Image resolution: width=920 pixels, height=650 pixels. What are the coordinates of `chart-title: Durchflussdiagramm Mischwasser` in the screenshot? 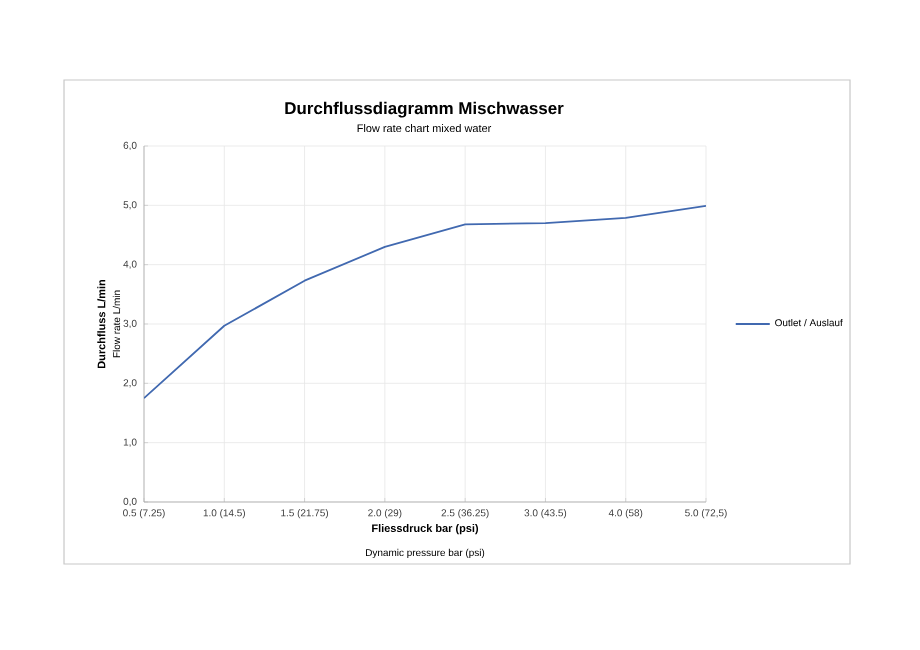 It's located at (424, 109).